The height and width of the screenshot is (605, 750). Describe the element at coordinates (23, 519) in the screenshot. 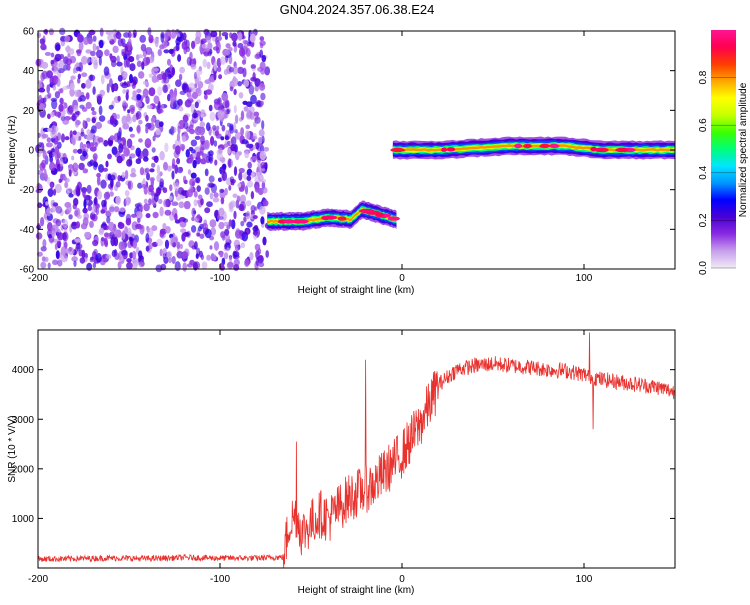

I see `y-tick-label: 1000` at that location.